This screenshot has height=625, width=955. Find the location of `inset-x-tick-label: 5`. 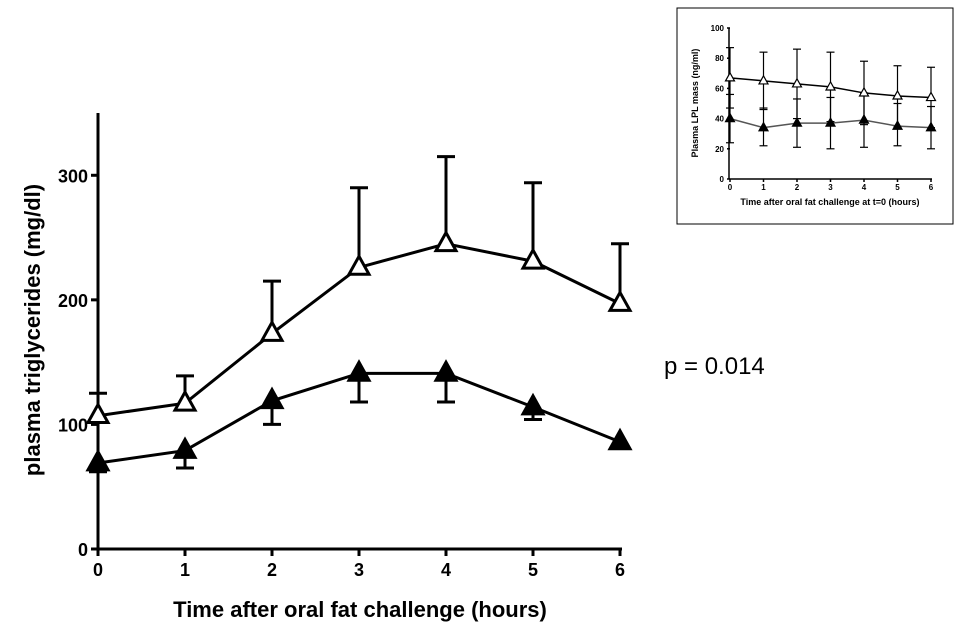

inset-x-tick-label: 5 is located at coordinates (897, 187).